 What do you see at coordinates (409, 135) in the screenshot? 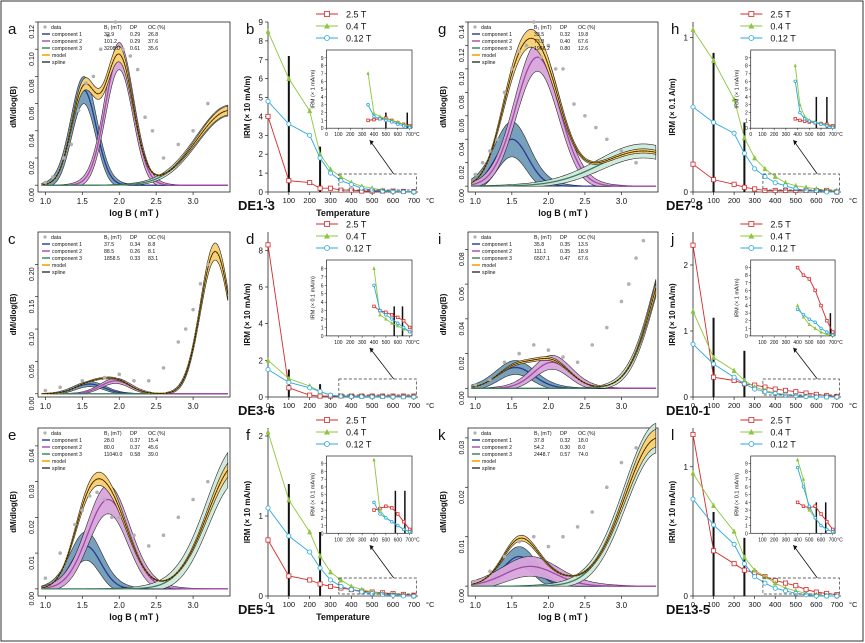
I see `inset-x-tick-label: 700` at bounding box center [409, 135].